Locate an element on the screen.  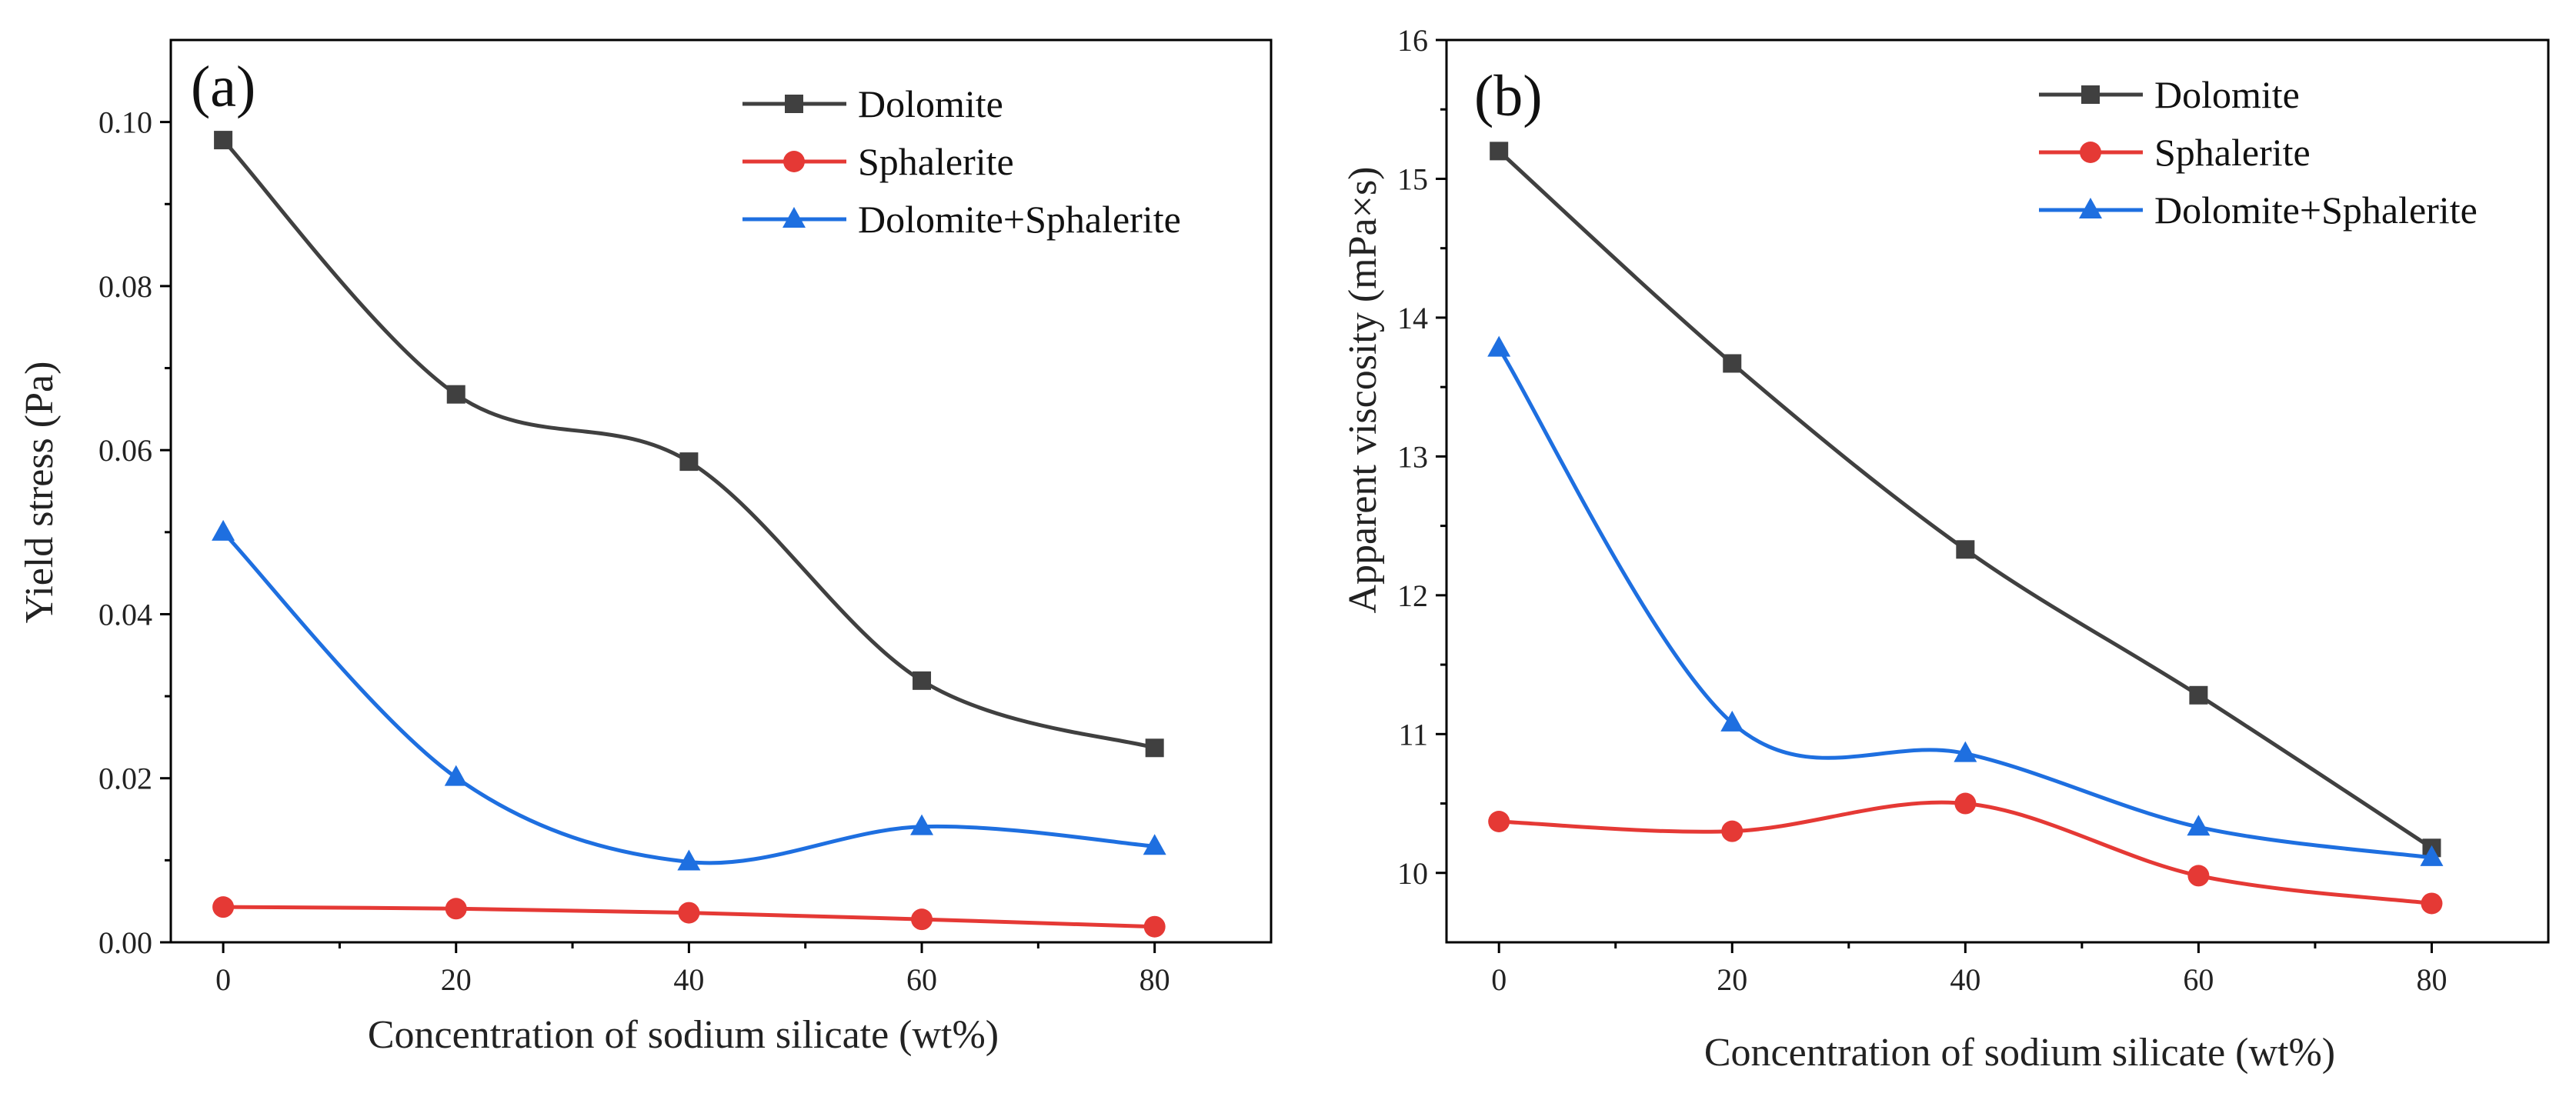
y-tick-label: 14 is located at coordinates (1413, 318).